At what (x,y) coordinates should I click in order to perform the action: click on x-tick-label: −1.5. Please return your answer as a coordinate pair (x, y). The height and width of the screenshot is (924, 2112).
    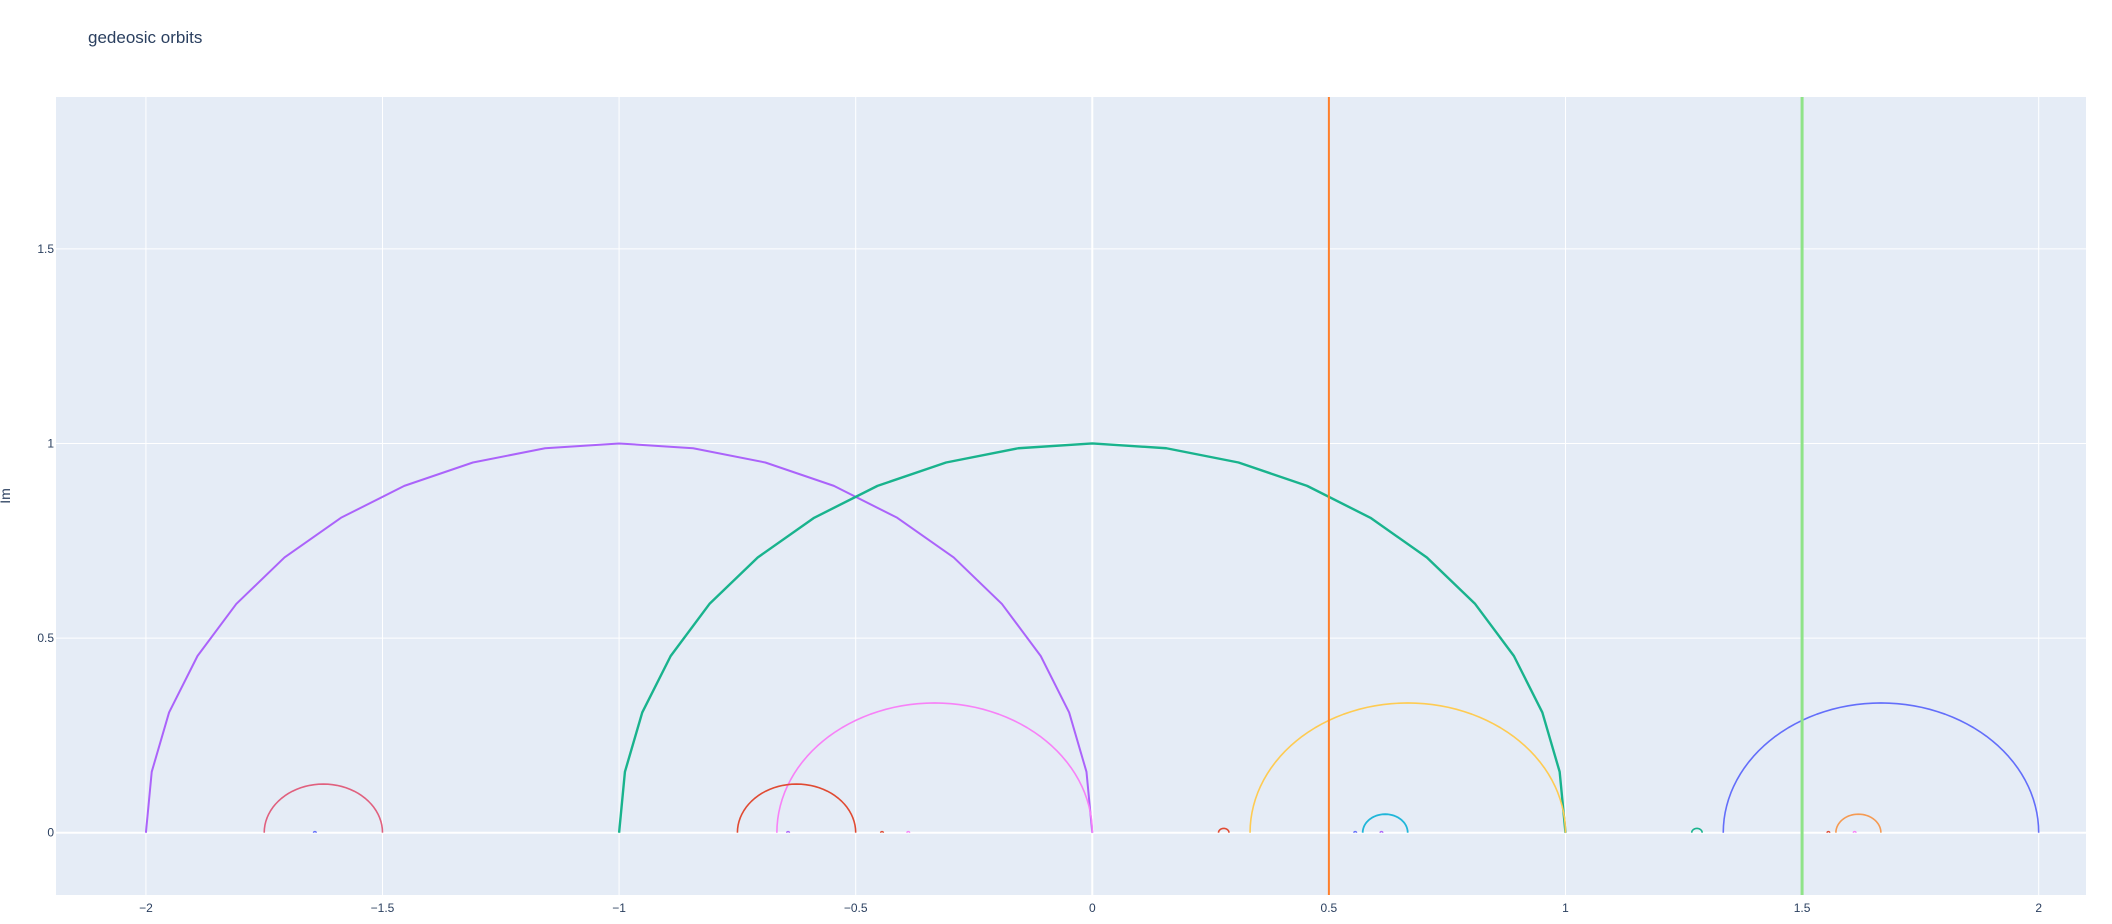
    Looking at the image, I should click on (383, 908).